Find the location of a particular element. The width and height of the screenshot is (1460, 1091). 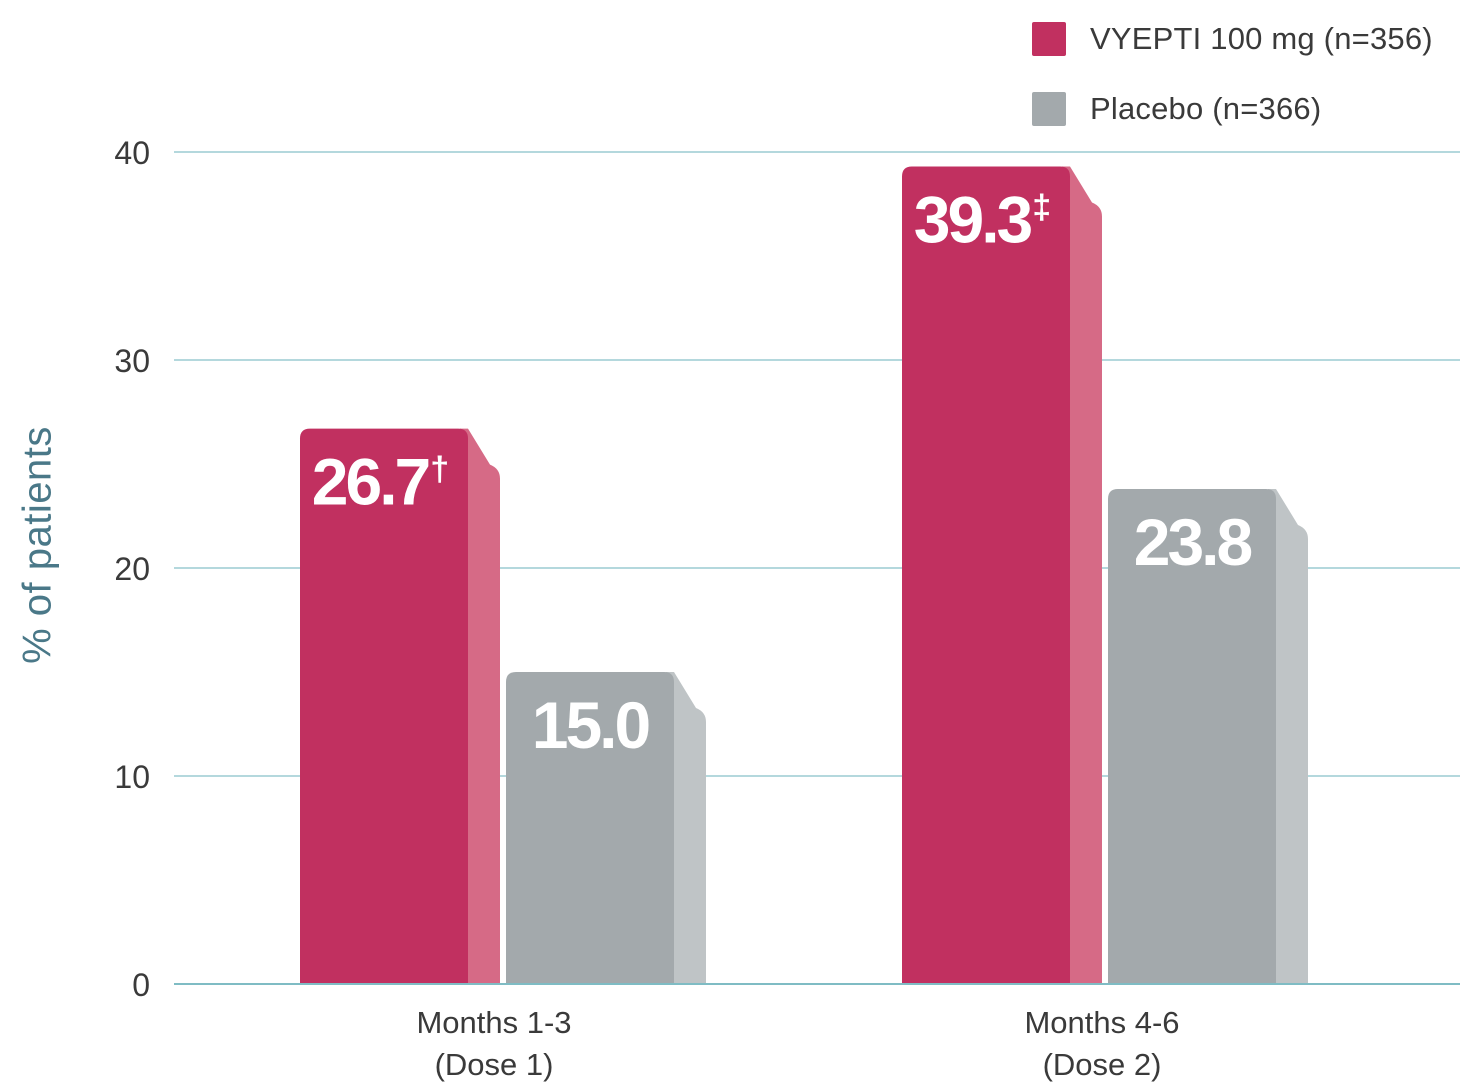

y-tick-label: 20 is located at coordinates (132, 569).